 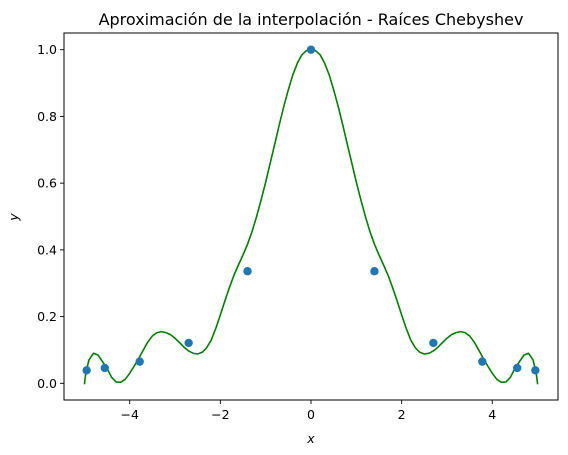 I want to click on y-tick-label: 0.8, so click(x=47, y=116).